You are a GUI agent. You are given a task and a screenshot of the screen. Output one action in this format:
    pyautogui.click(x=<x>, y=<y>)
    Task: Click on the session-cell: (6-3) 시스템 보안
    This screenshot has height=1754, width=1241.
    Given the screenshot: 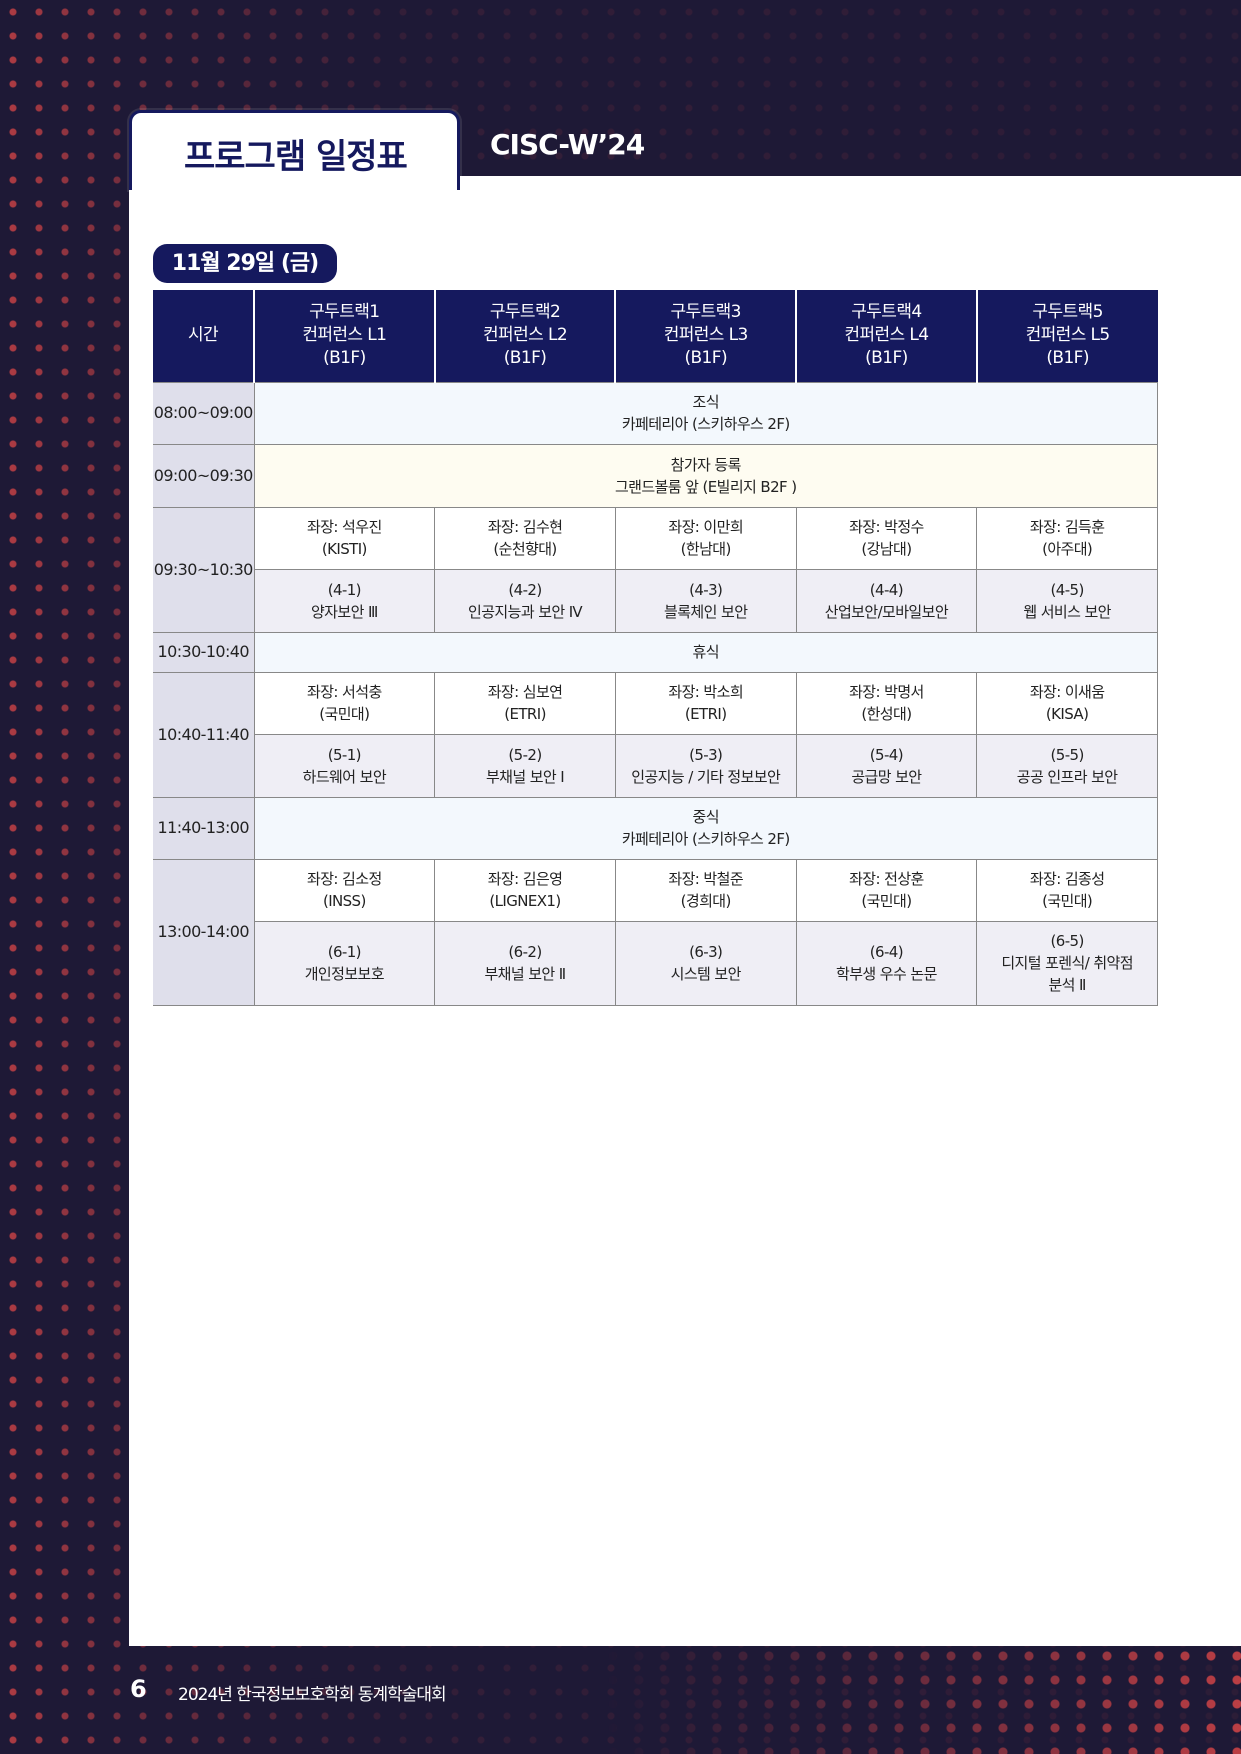 What is the action you would take?
    pyautogui.click(x=705, y=963)
    